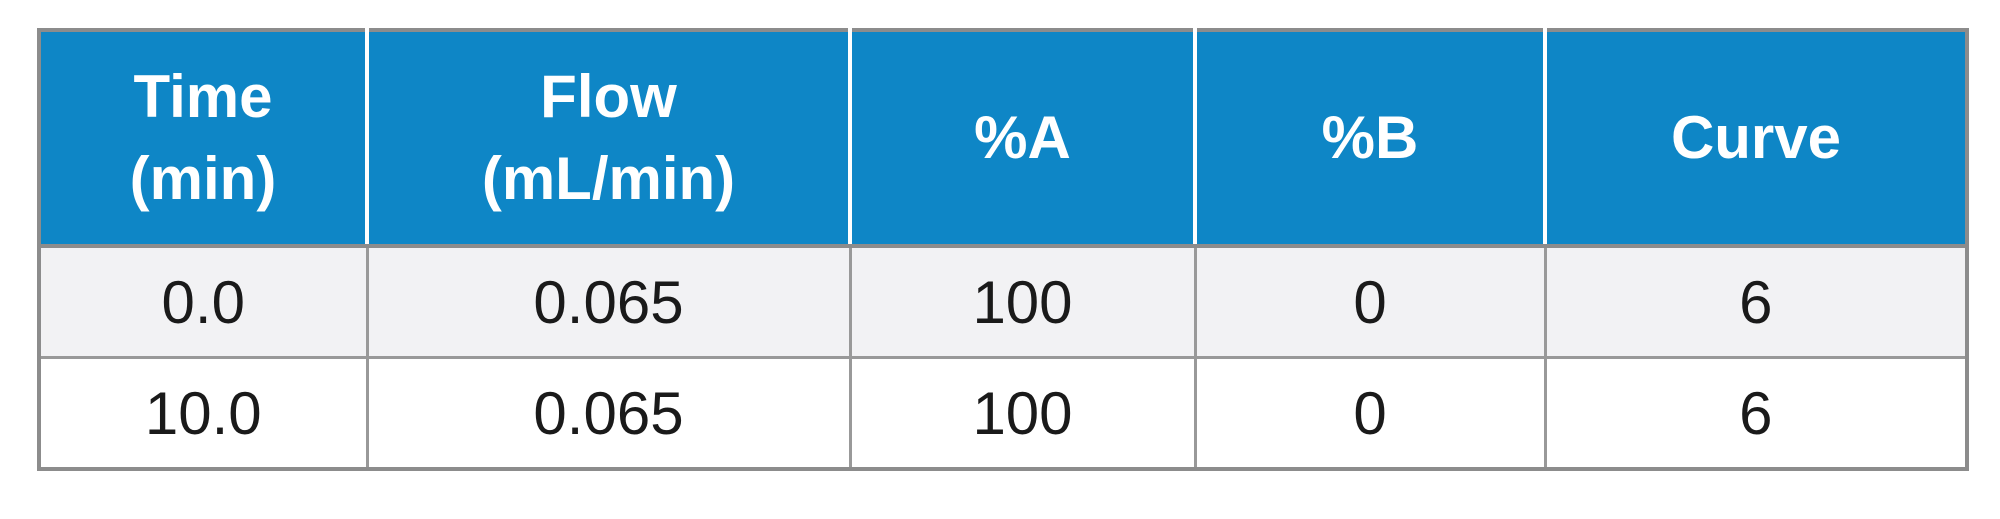  Describe the element at coordinates (203, 139) in the screenshot. I see `column-header-time: Time (min)` at that location.